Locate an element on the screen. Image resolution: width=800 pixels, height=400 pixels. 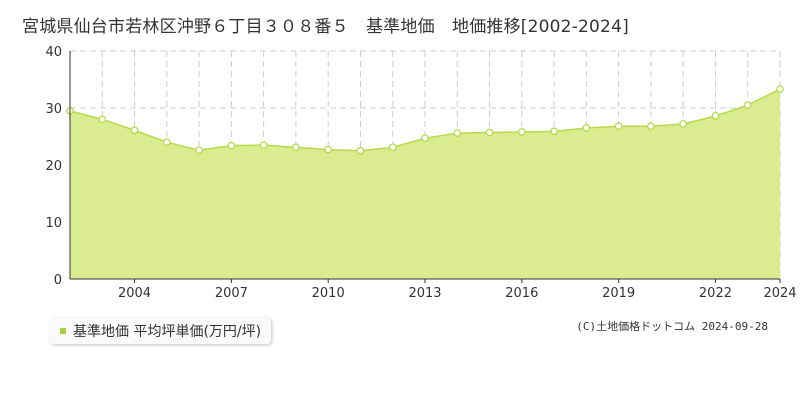
x-tick-label: 2010 is located at coordinates (328, 293).